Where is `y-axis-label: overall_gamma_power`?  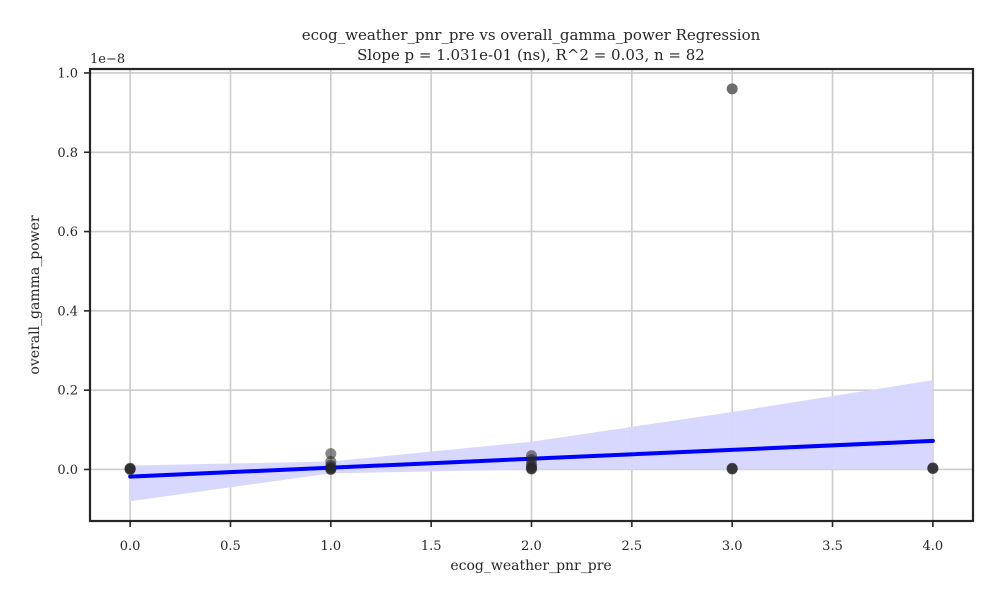 y-axis-label: overall_gamma_power is located at coordinates (35, 294).